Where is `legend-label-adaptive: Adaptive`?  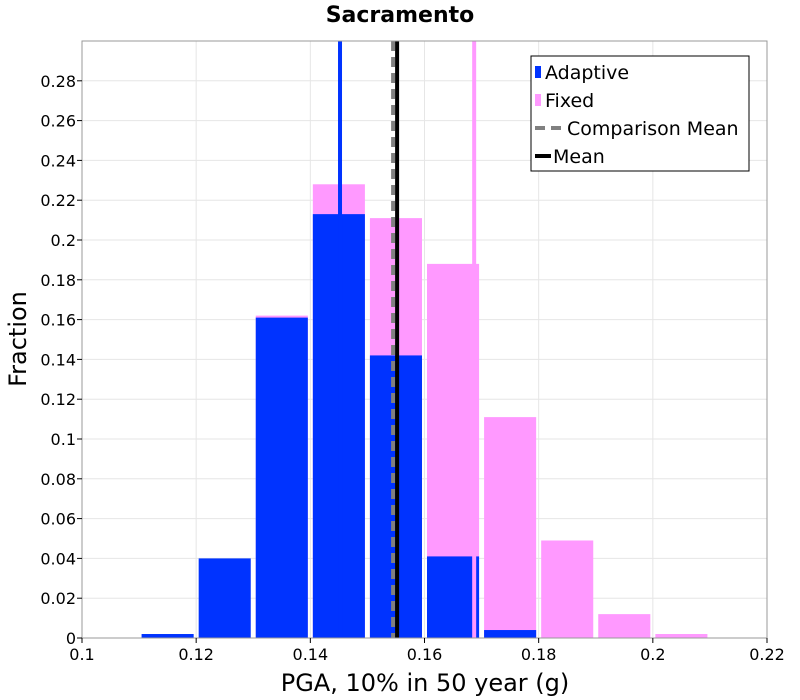
legend-label-adaptive: Adaptive is located at coordinates (587, 73).